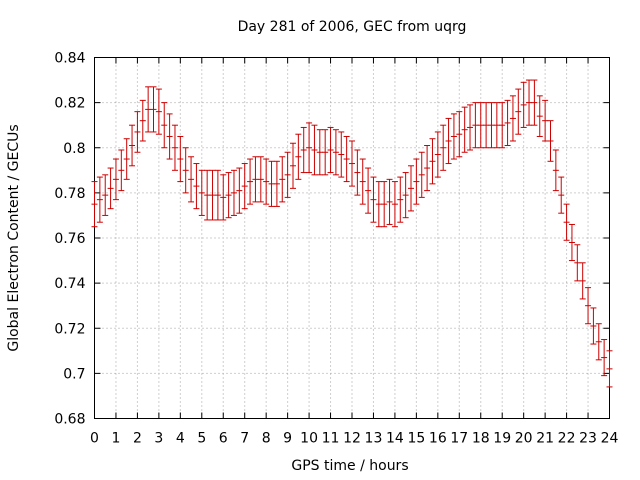 The width and height of the screenshot is (640, 480). I want to click on x-tick-label: 24, so click(610, 439).